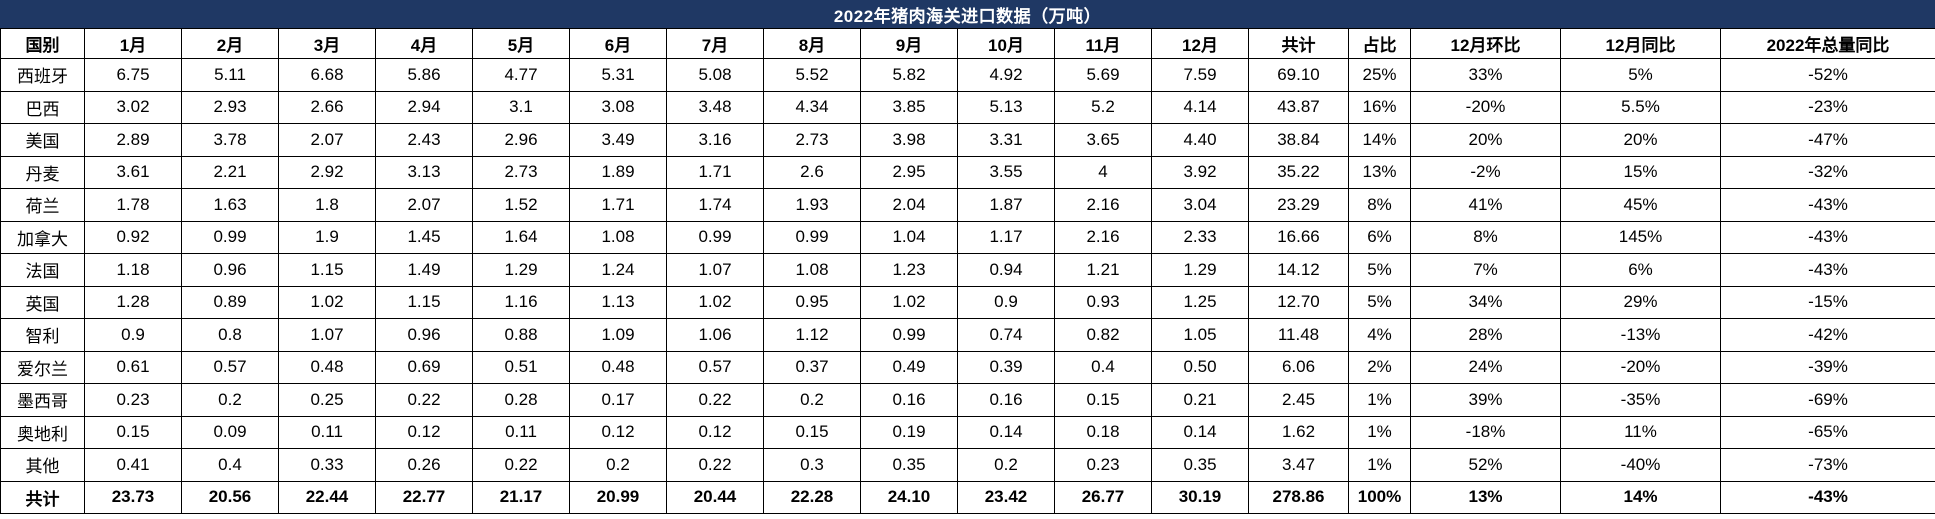  Describe the element at coordinates (618, 75) in the screenshot. I see `cell-value: 5.31` at that location.